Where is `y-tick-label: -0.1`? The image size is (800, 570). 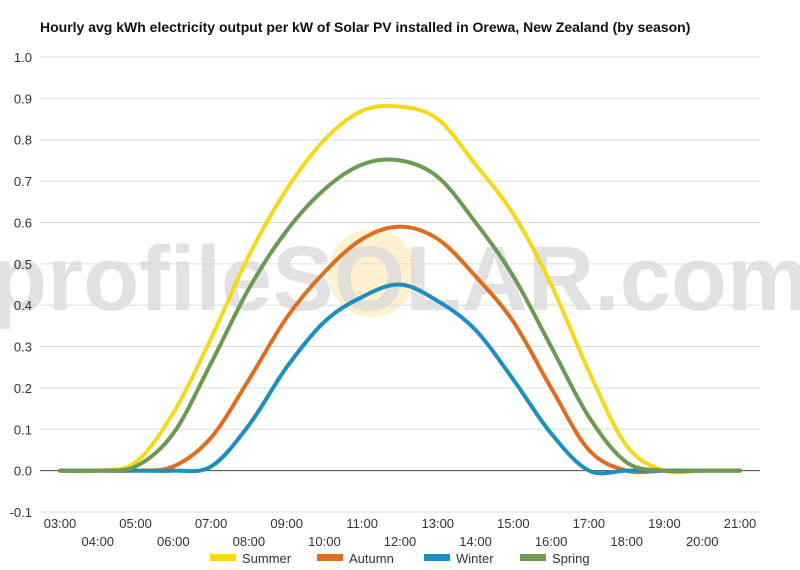
y-tick-label: -0.1 is located at coordinates (21, 512).